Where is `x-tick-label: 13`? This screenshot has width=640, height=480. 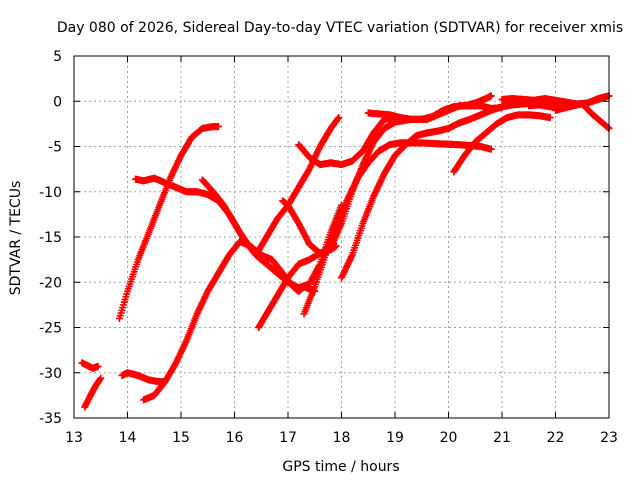 x-tick-label: 13 is located at coordinates (74, 438).